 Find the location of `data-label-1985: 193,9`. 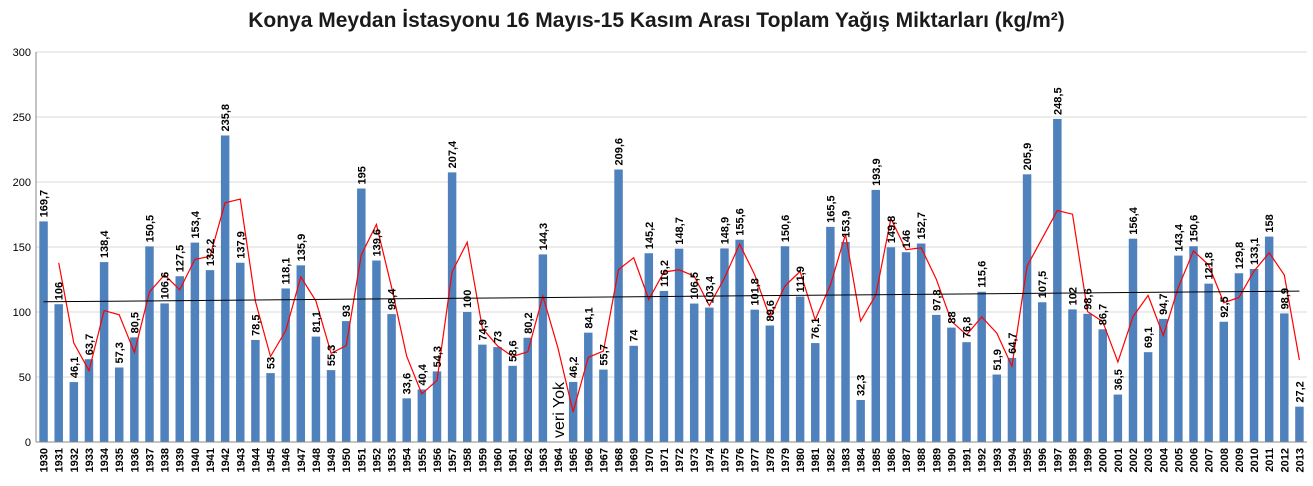

data-label-1985: 193,9 is located at coordinates (877, 172).